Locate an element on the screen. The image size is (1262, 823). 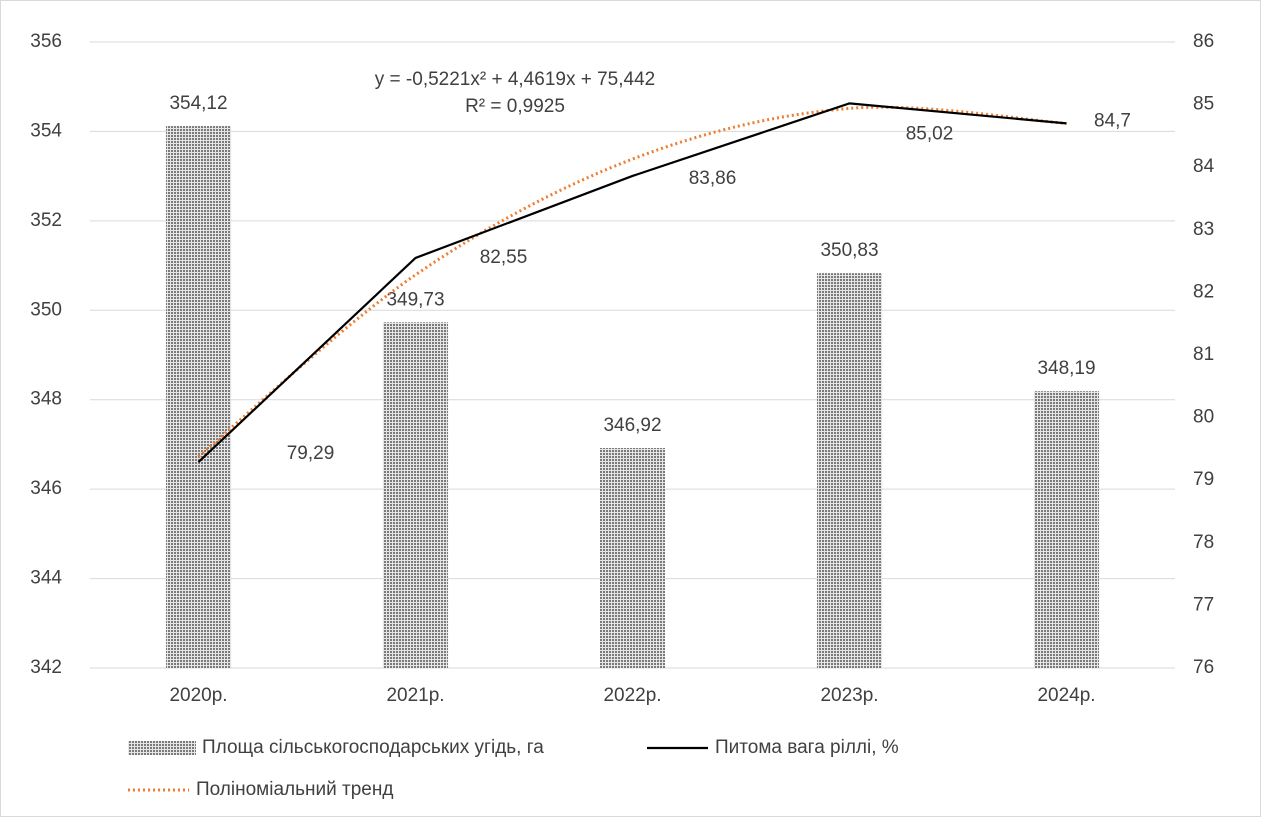
y-tick-label: 352 is located at coordinates (46, 220).